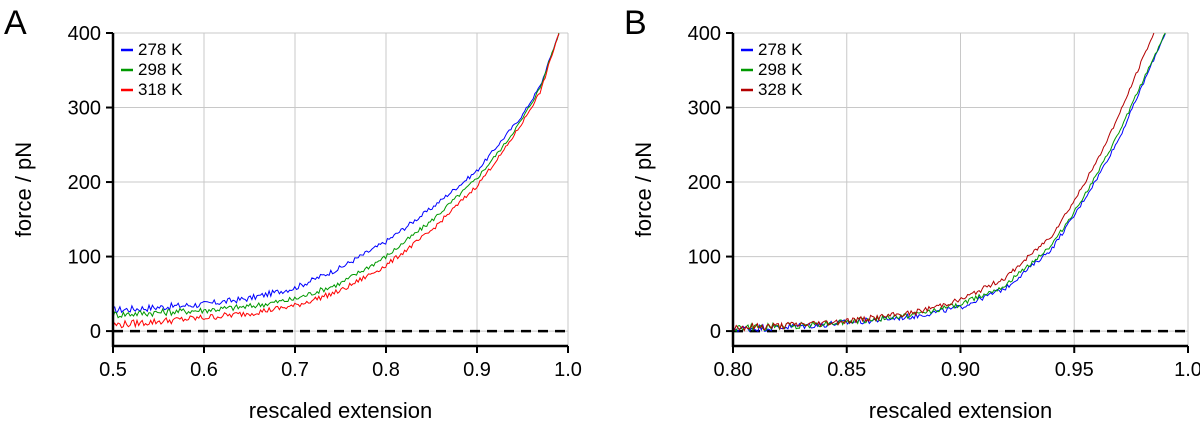 The image size is (1200, 426). I want to click on x-tick-label: 0.5, so click(113, 370).